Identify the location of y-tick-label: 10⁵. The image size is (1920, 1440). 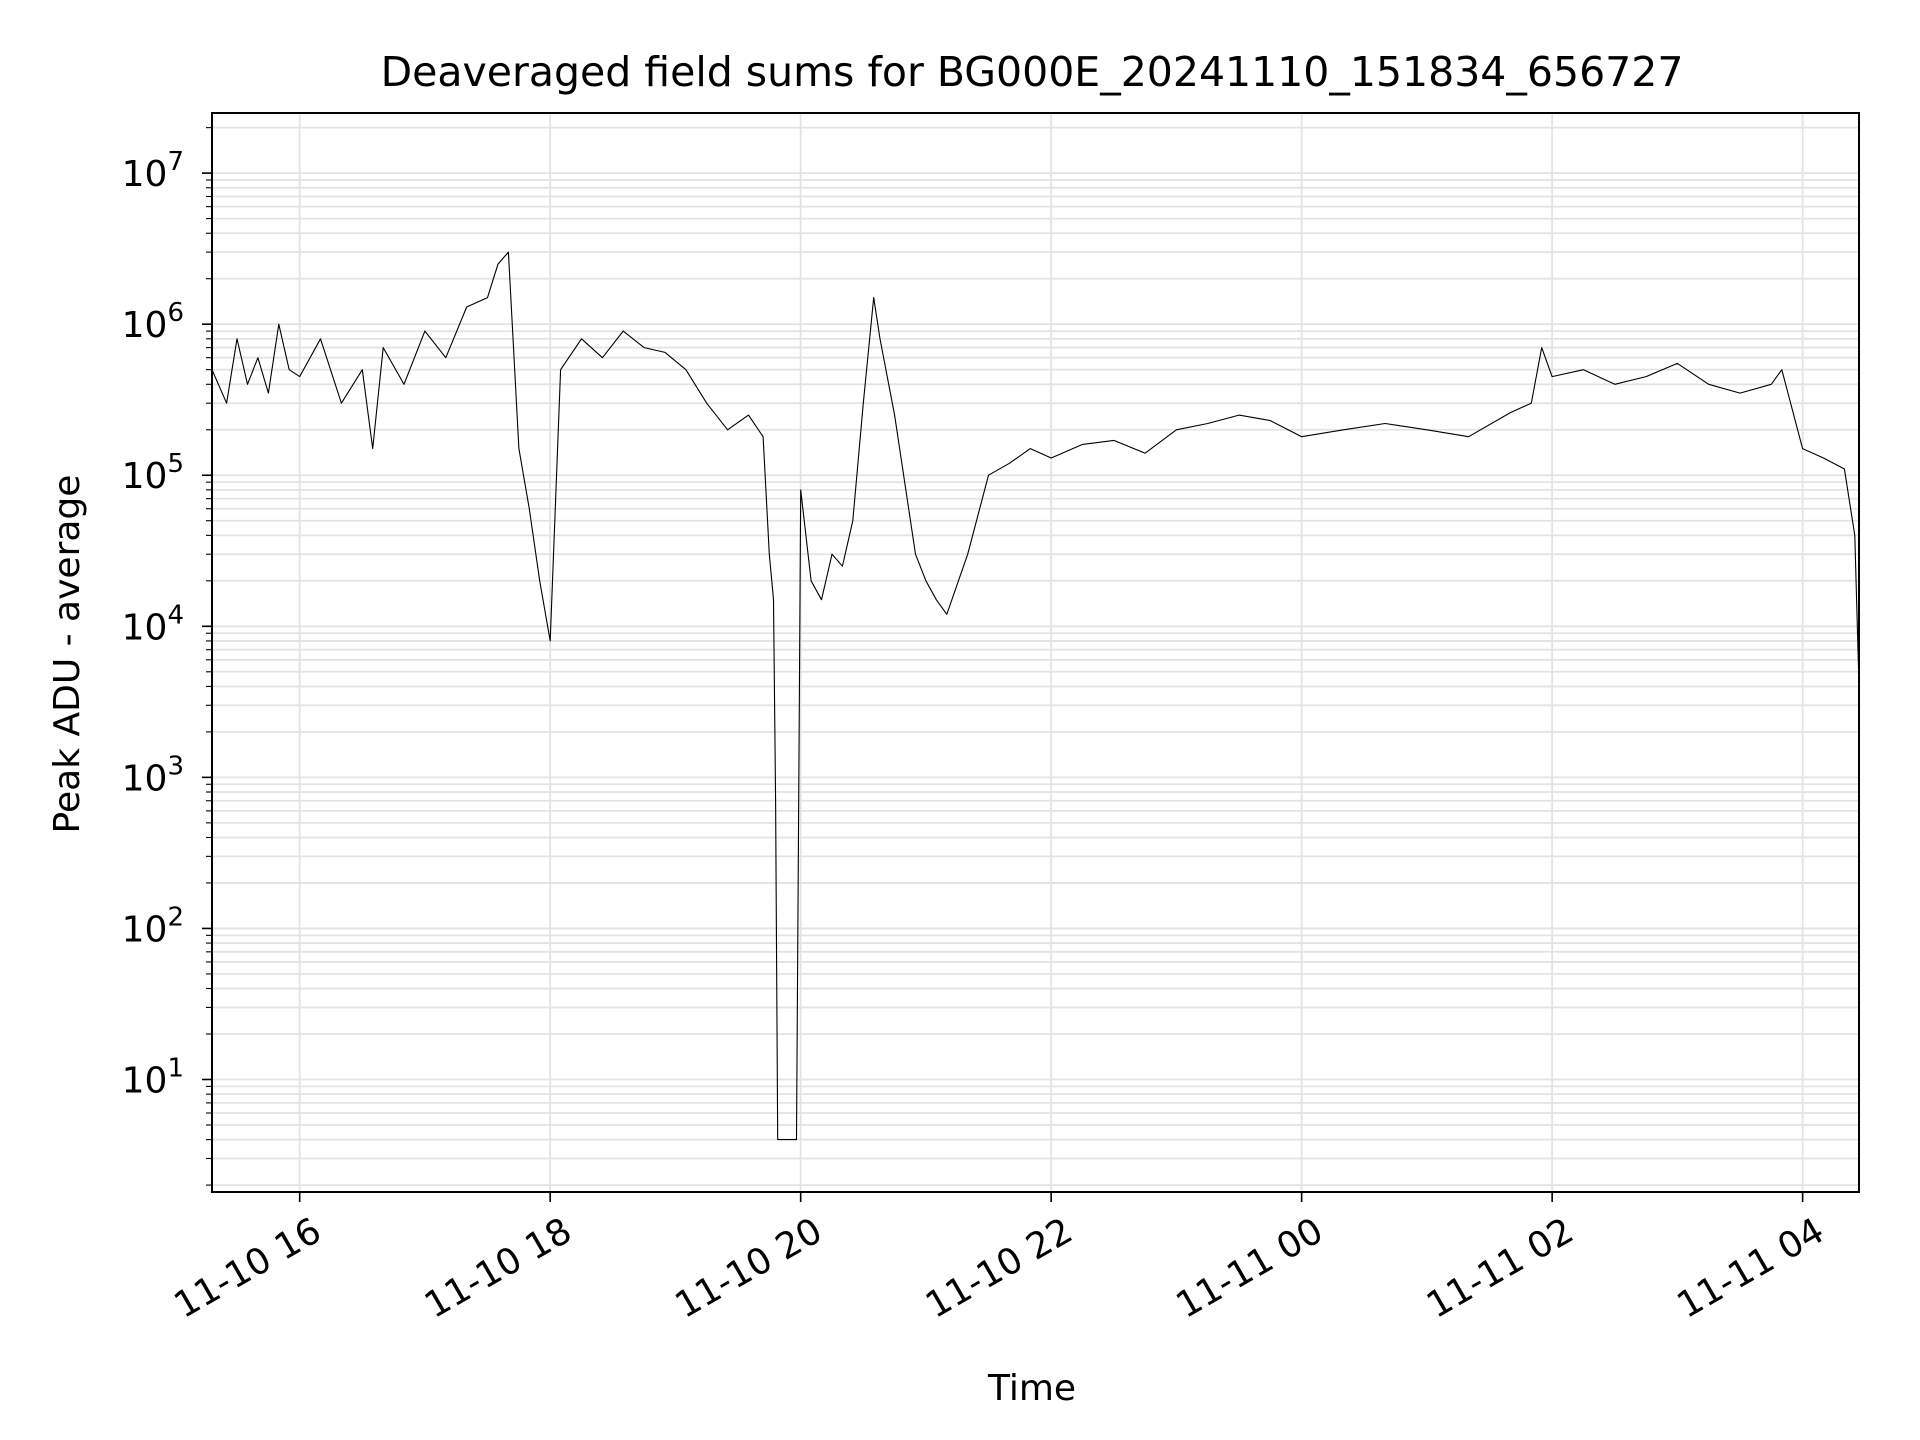
(153, 473).